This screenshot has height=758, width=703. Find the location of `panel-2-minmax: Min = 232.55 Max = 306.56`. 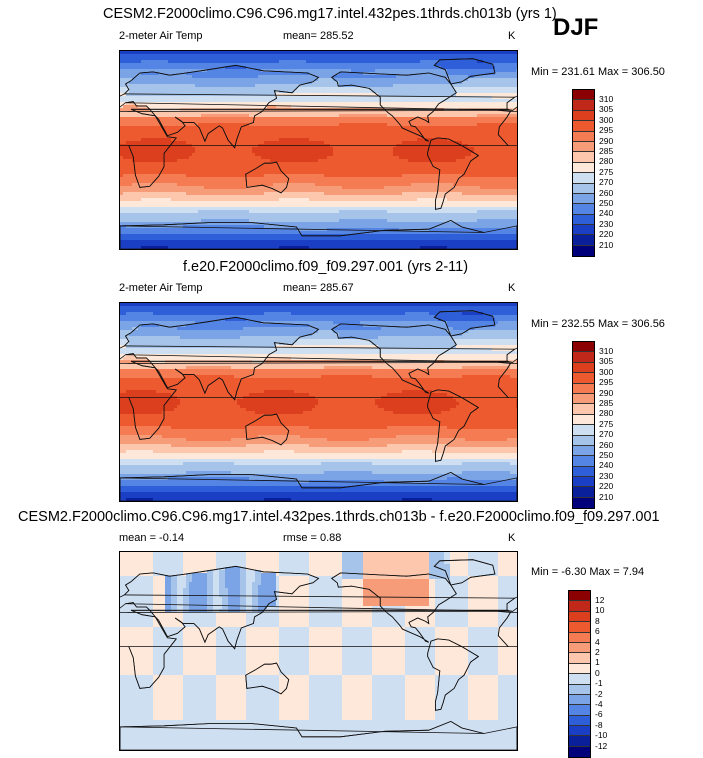

panel-2-minmax: Min = 232.55 Max = 306.56 is located at coordinates (598, 324).